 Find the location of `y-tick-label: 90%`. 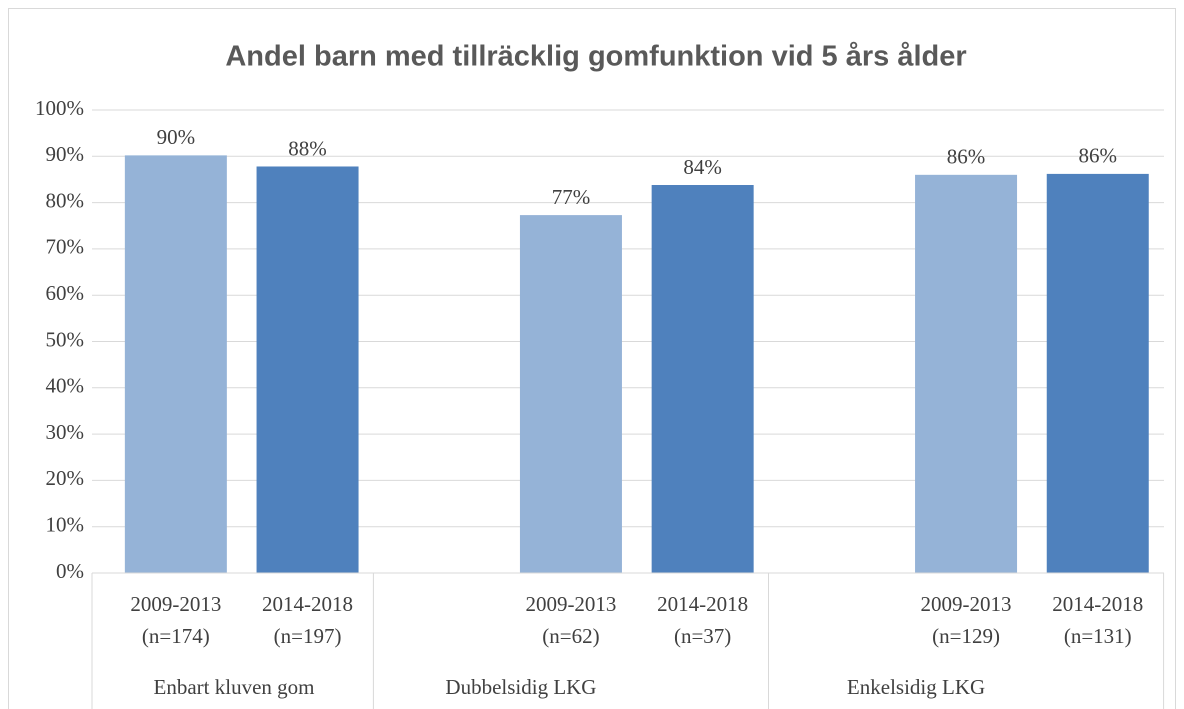

y-tick-label: 90% is located at coordinates (65, 154).